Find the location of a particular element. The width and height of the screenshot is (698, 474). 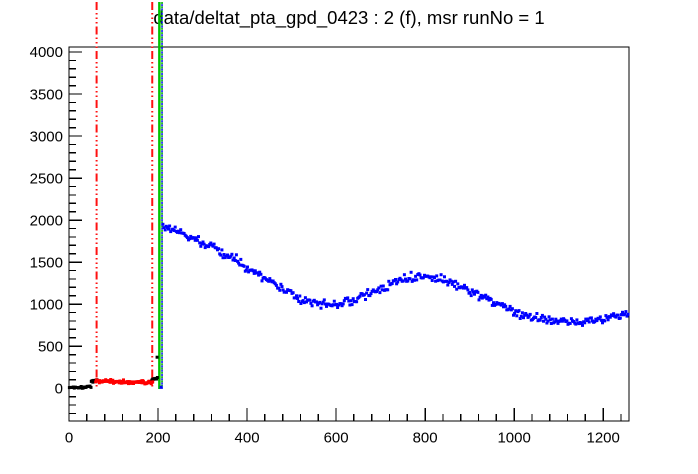

x-tick-label: 1200 is located at coordinates (602, 438).